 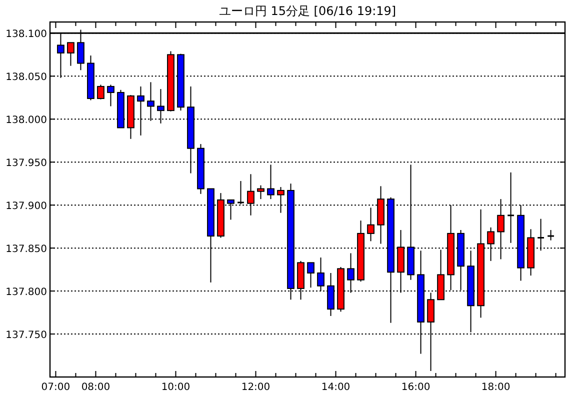 I want to click on y-tick-label: 137.850, so click(x=26, y=250).